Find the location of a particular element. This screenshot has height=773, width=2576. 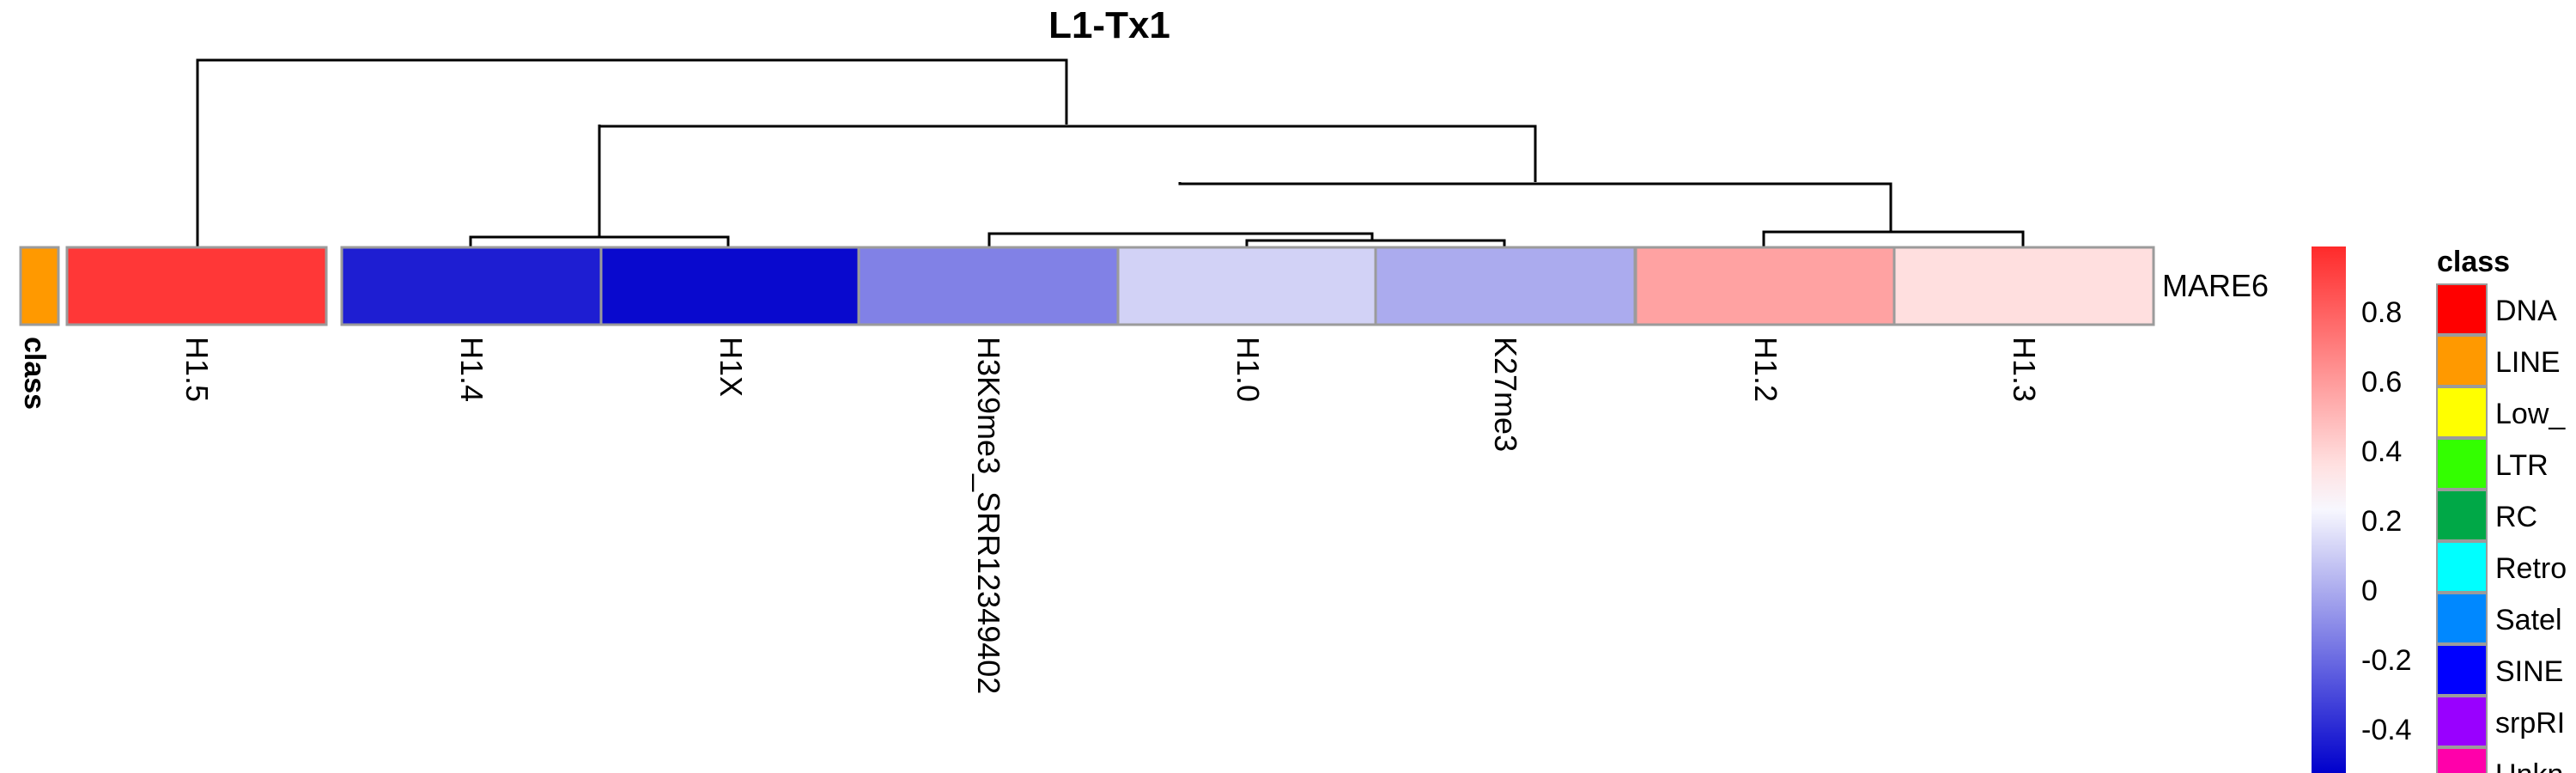

color-scale-tick: 0.2 is located at coordinates (2382, 521).